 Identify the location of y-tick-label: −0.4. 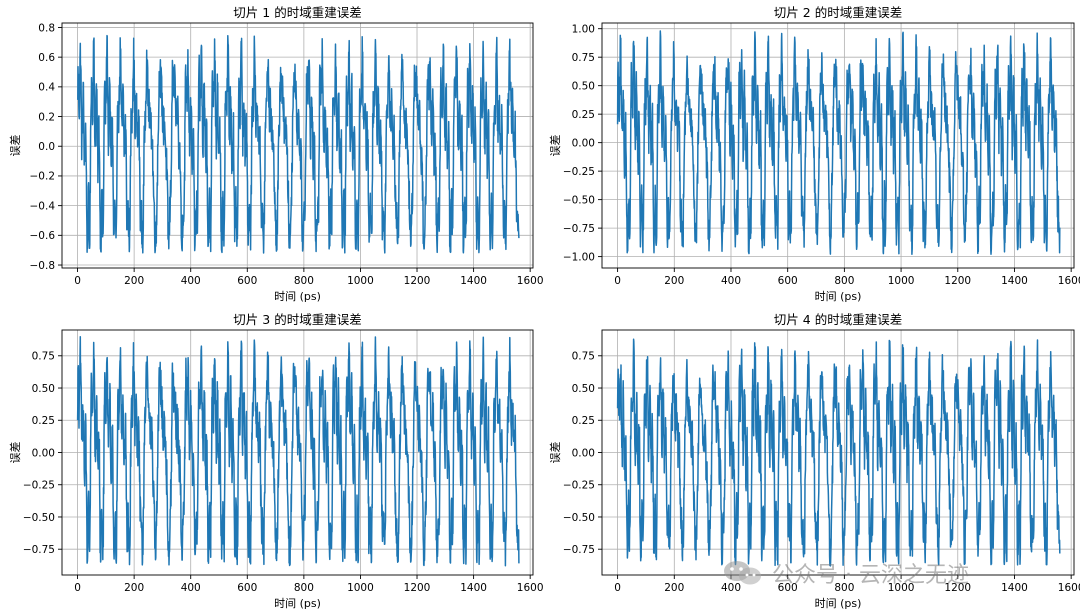
(43, 206).